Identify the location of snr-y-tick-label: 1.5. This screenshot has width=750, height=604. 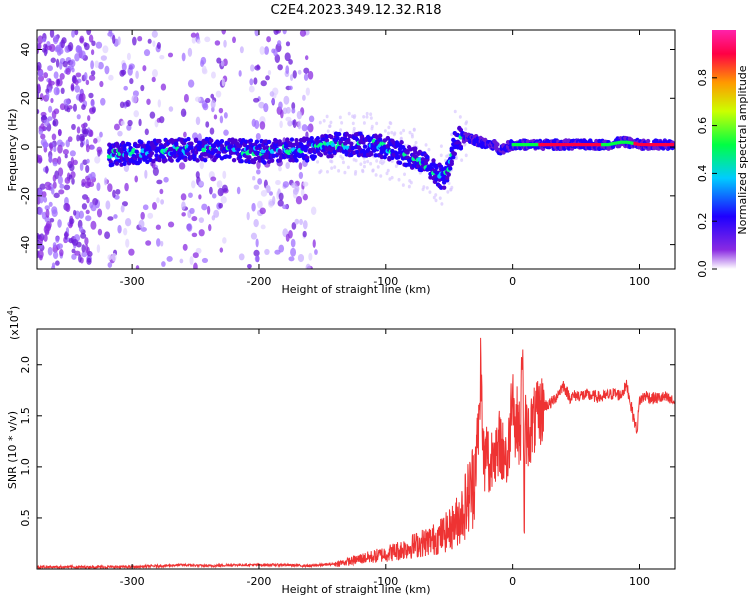
(25, 416).